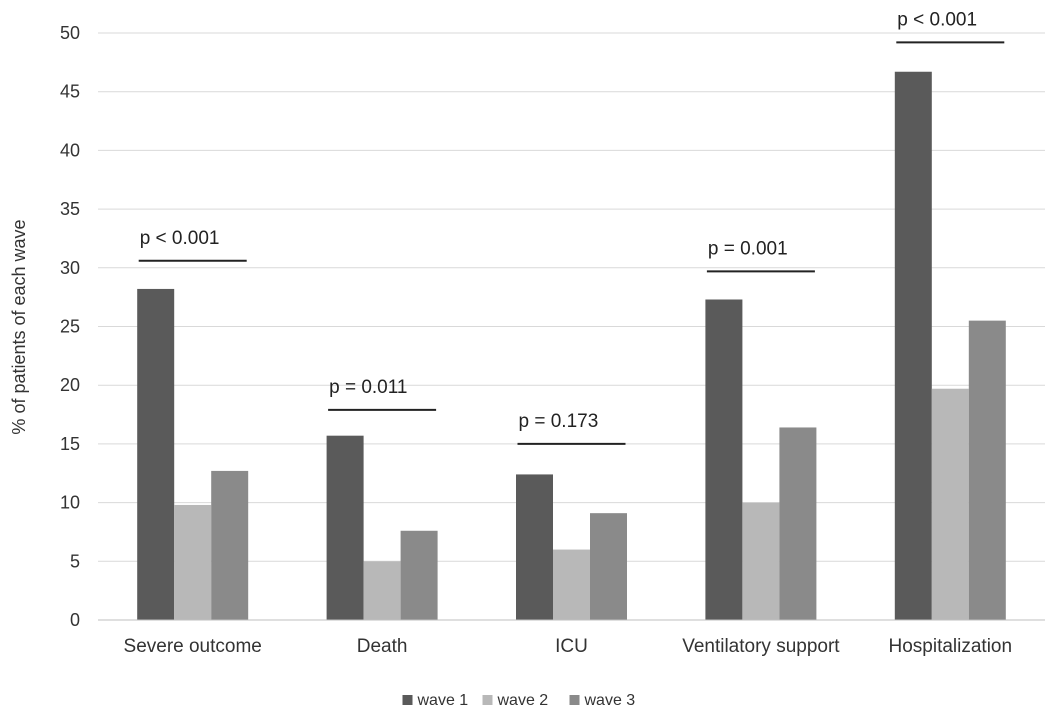 The width and height of the screenshot is (1052, 722). Describe the element at coordinates (70, 268) in the screenshot. I see `y-tick-label: 30` at that location.